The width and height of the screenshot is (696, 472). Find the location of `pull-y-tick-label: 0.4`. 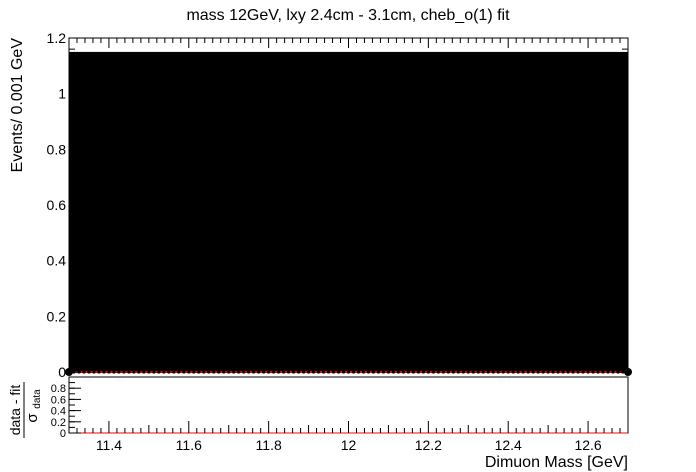

pull-y-tick-label: 0.4 is located at coordinates (58, 412).